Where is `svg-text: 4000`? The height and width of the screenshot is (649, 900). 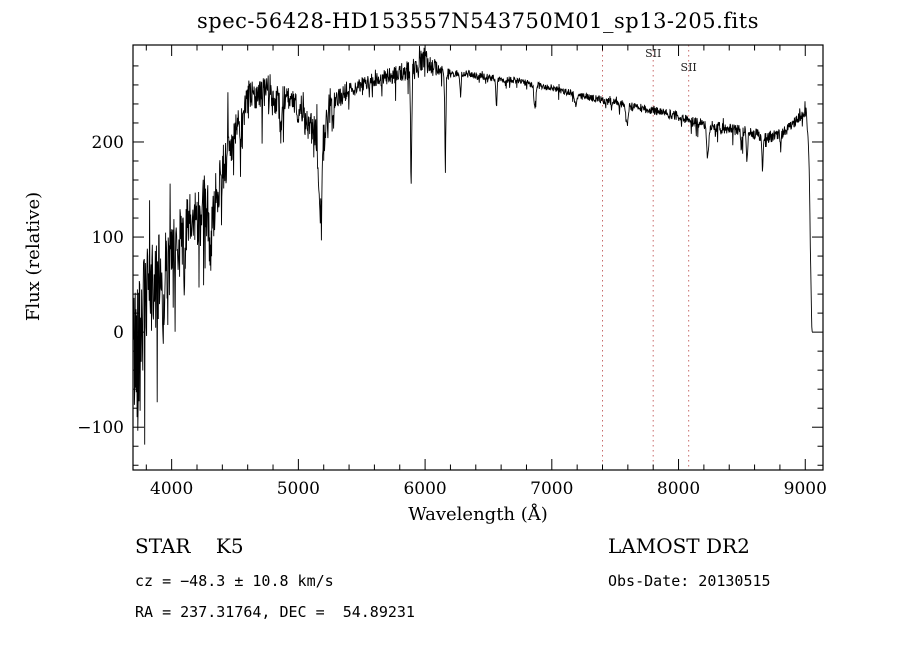 svg-text: 4000 is located at coordinates (171, 489).